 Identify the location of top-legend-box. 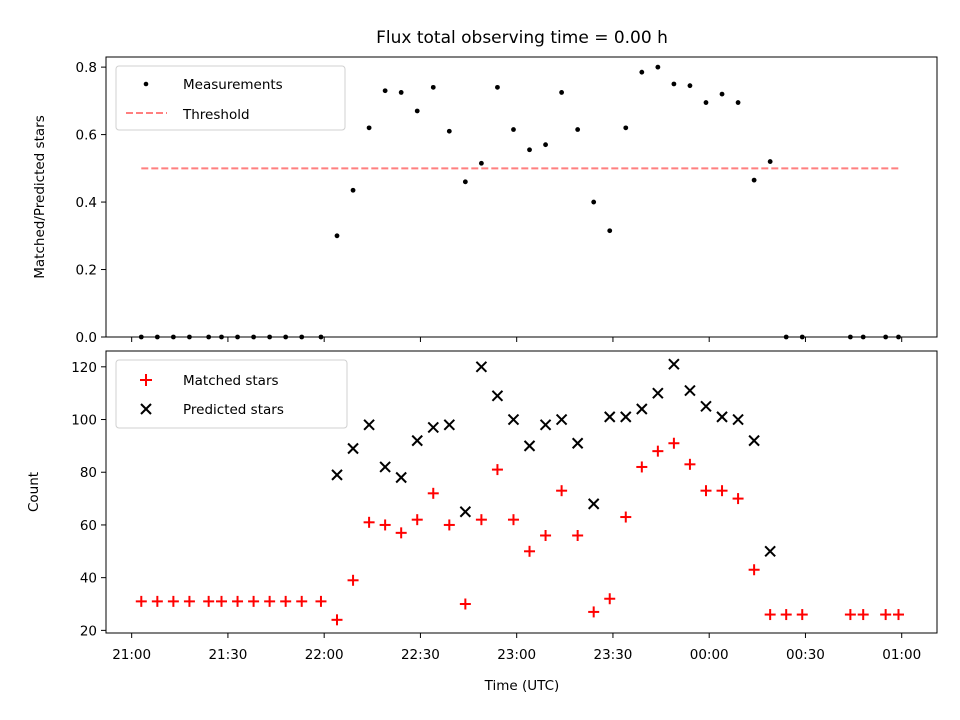
(230, 98).